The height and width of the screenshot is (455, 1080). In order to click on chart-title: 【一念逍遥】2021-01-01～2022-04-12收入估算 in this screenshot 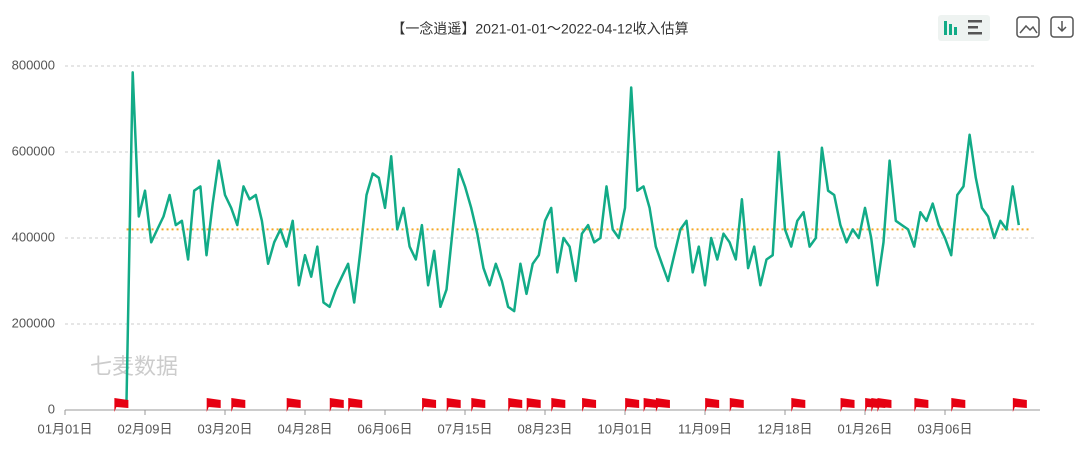, I will do `click(539, 29)`.